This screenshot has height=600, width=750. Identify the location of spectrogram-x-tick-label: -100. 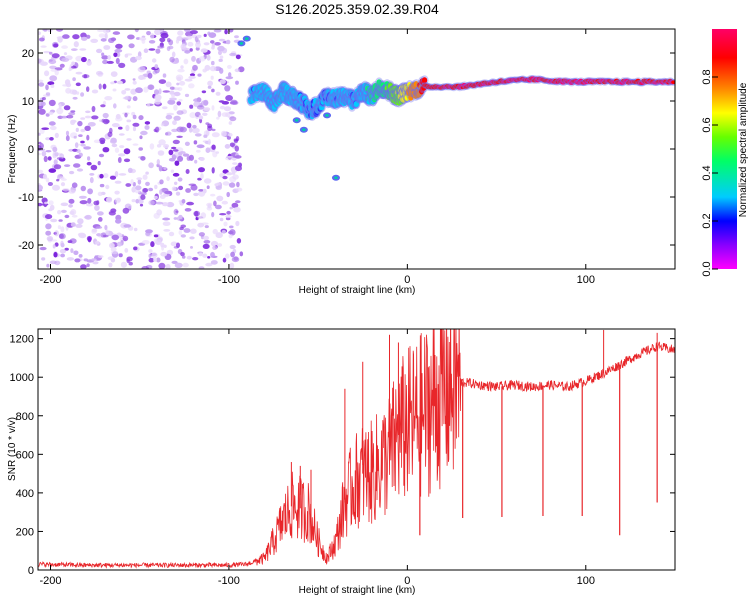
(229, 280).